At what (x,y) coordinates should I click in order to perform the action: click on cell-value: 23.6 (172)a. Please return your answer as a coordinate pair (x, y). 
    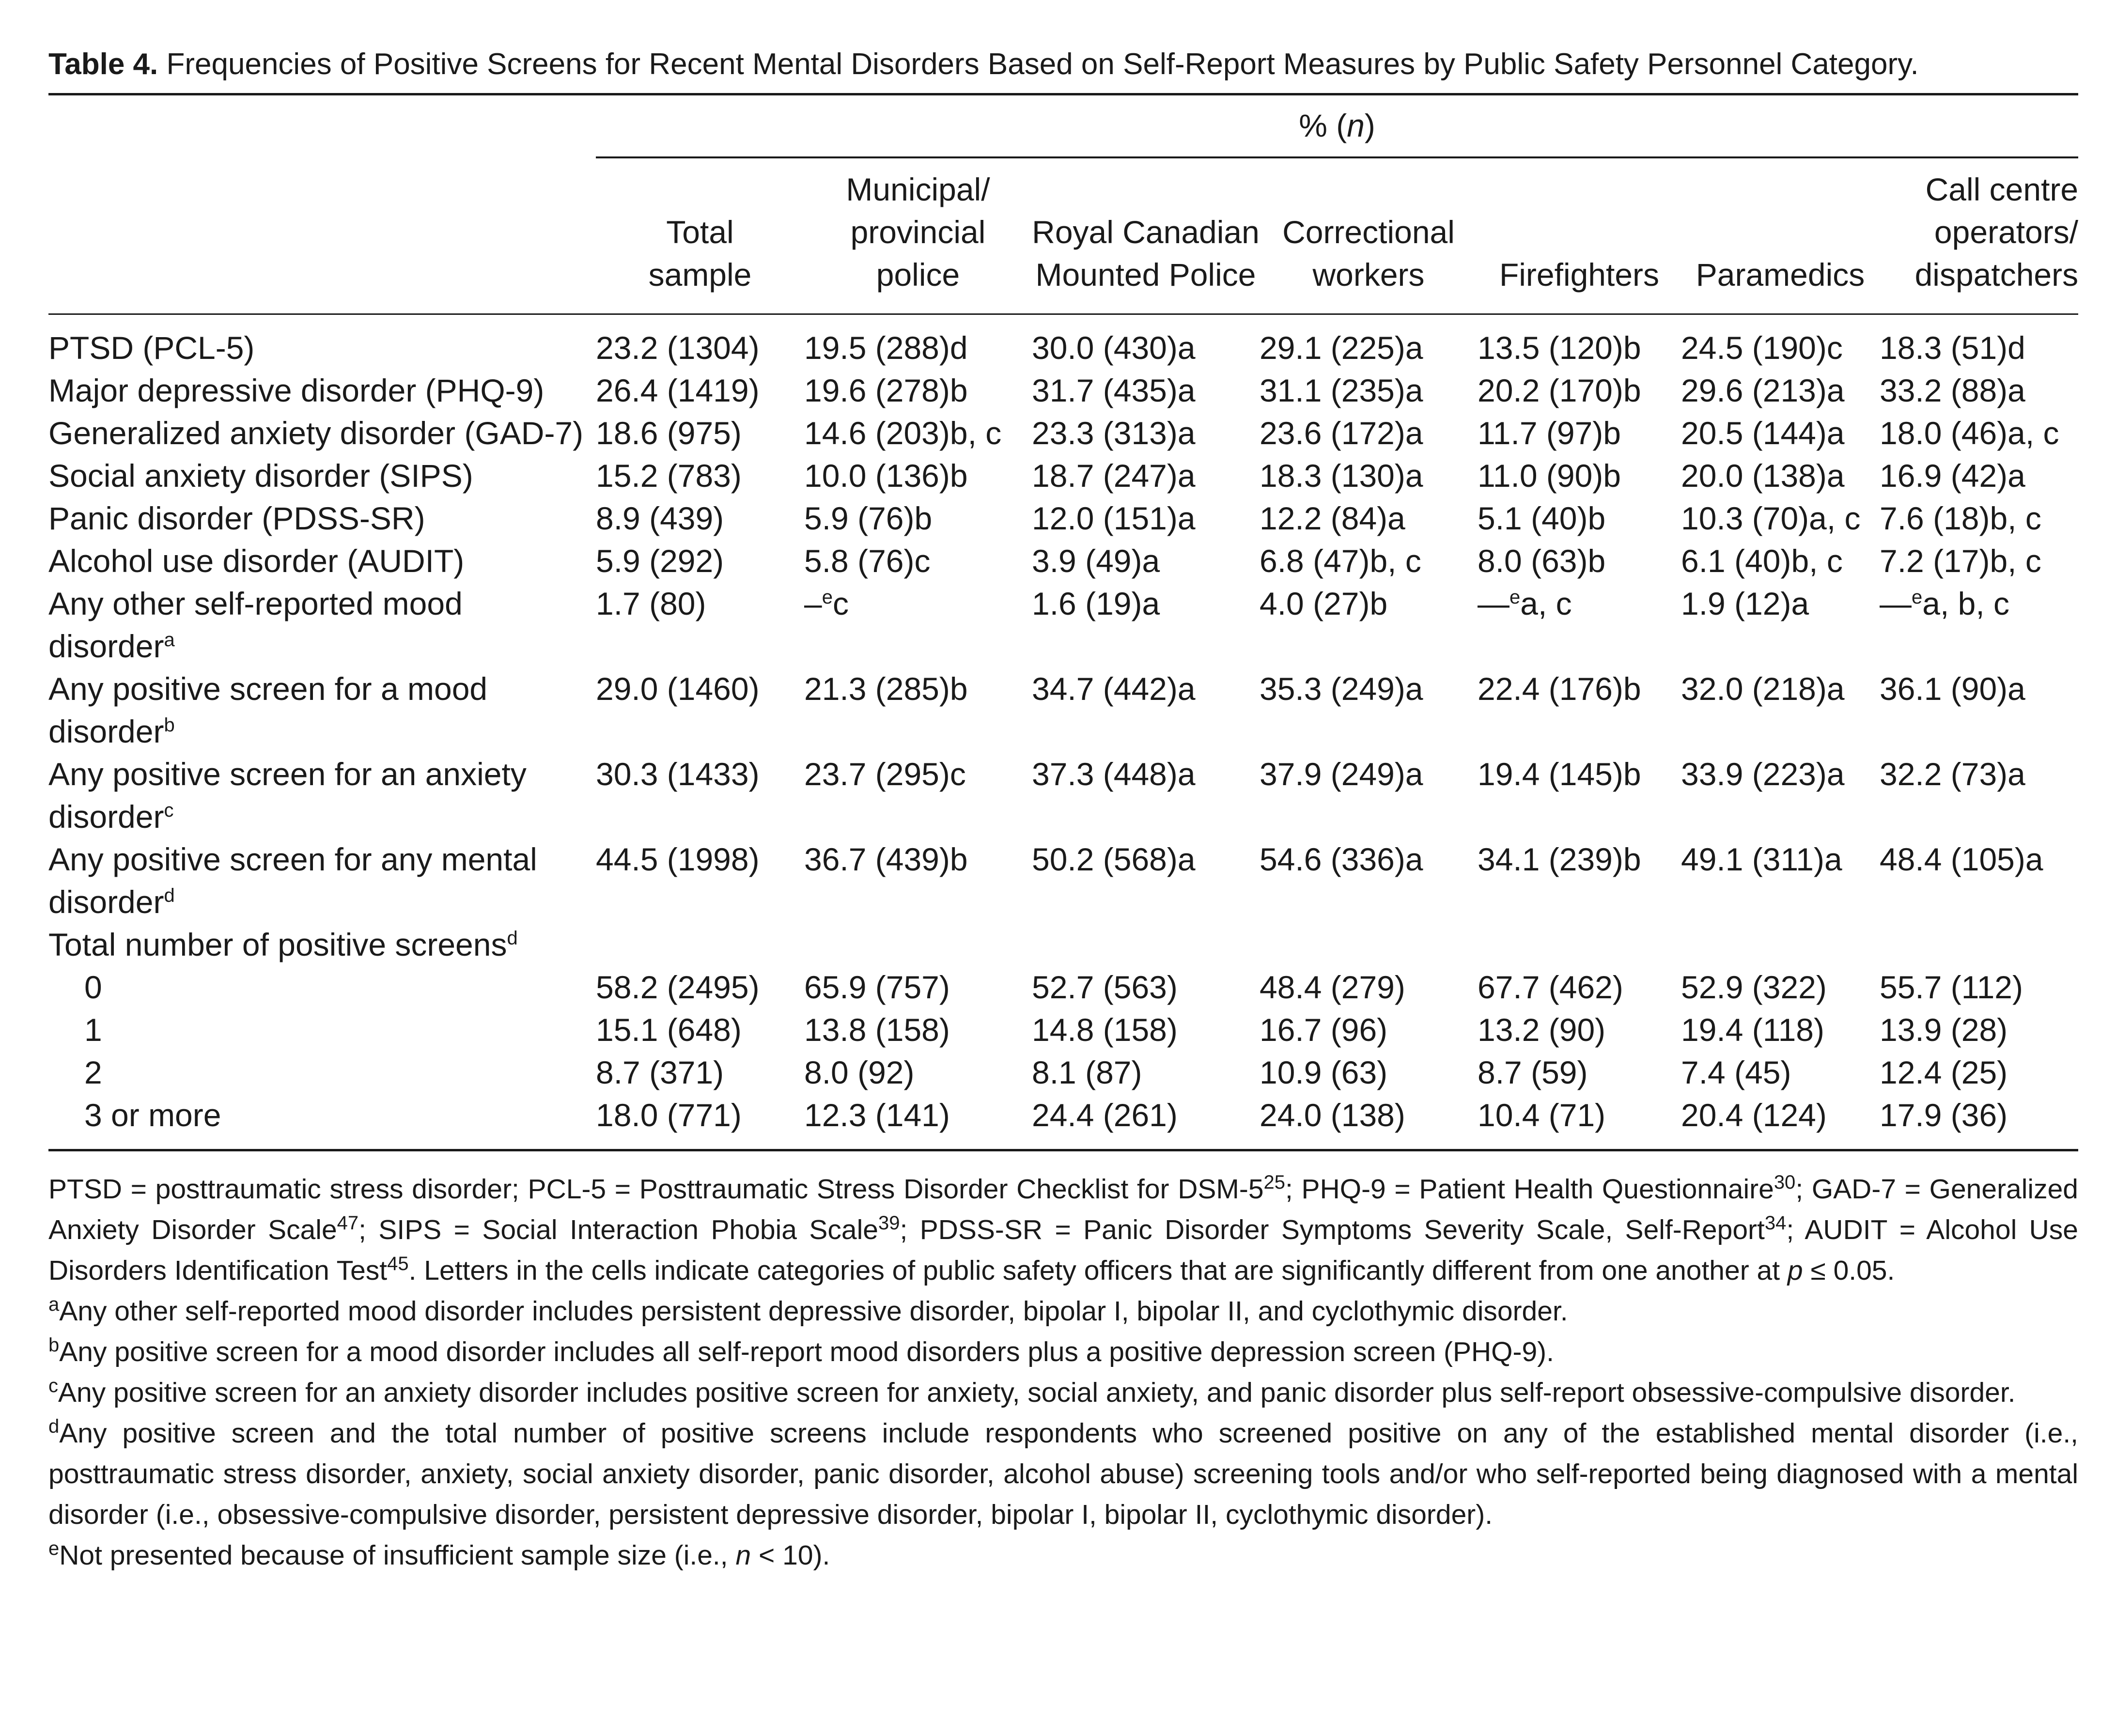
    Looking at the image, I should click on (1342, 433).